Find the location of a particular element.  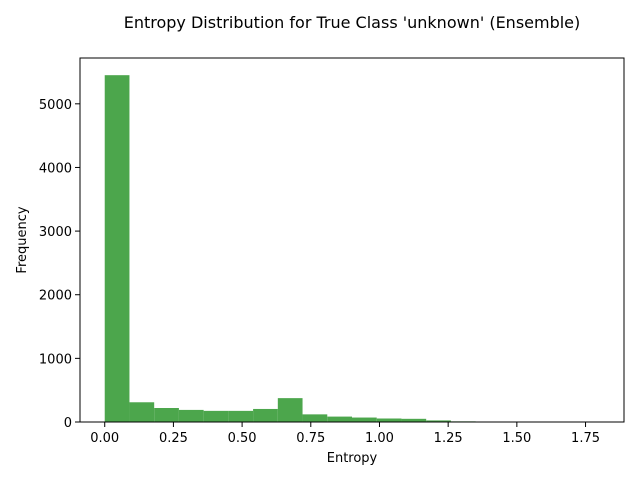

x-axis-label: Entropy is located at coordinates (352, 458).